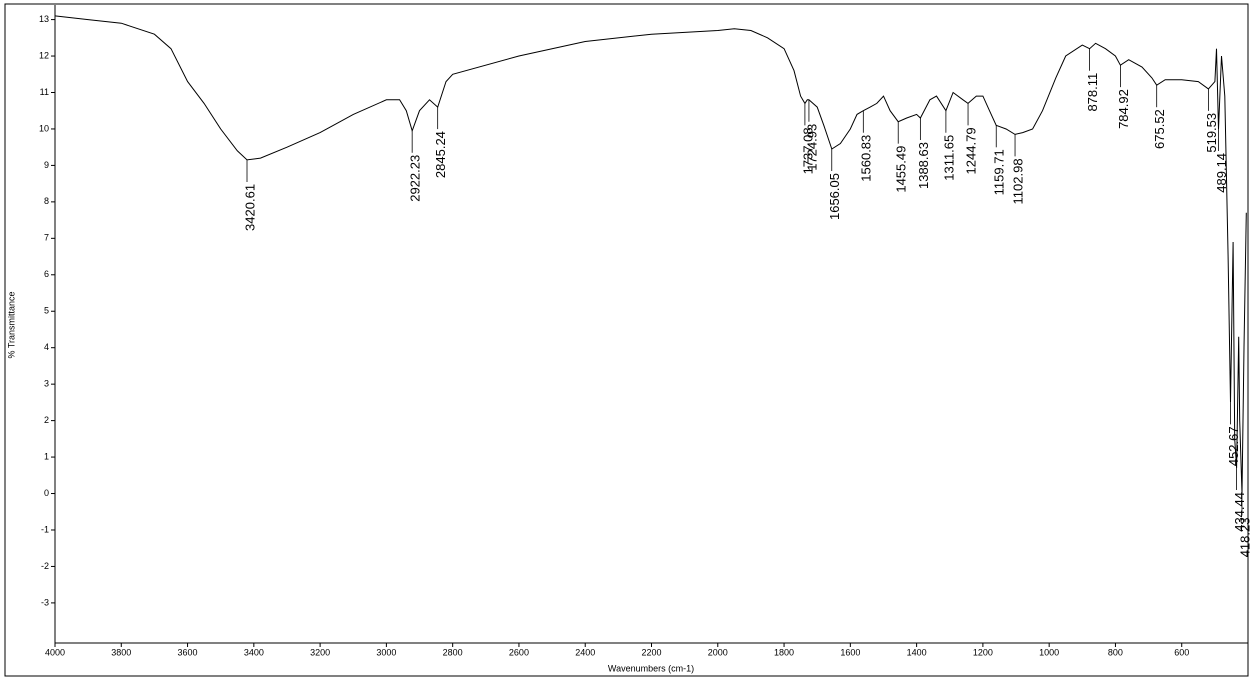 The height and width of the screenshot is (677, 1250). I want to click on peak-label: 1388.63, so click(923, 165).